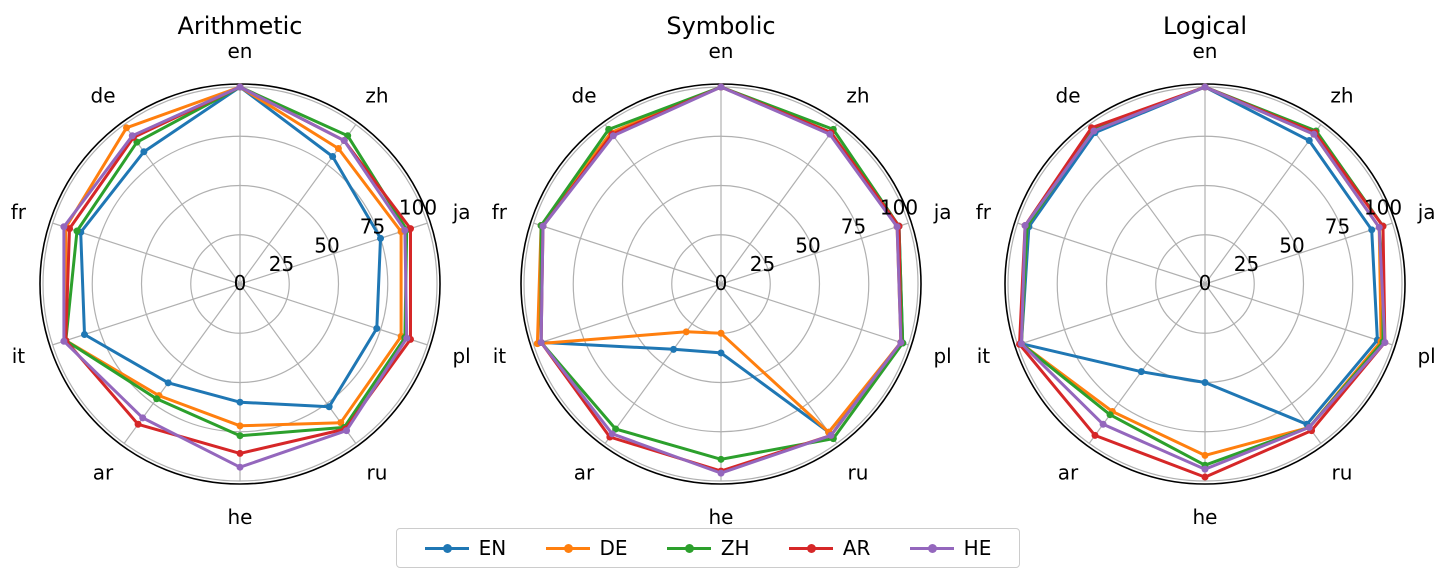 The image size is (1446, 580). I want to click on legend-entry-ar: AR, so click(829, 548).